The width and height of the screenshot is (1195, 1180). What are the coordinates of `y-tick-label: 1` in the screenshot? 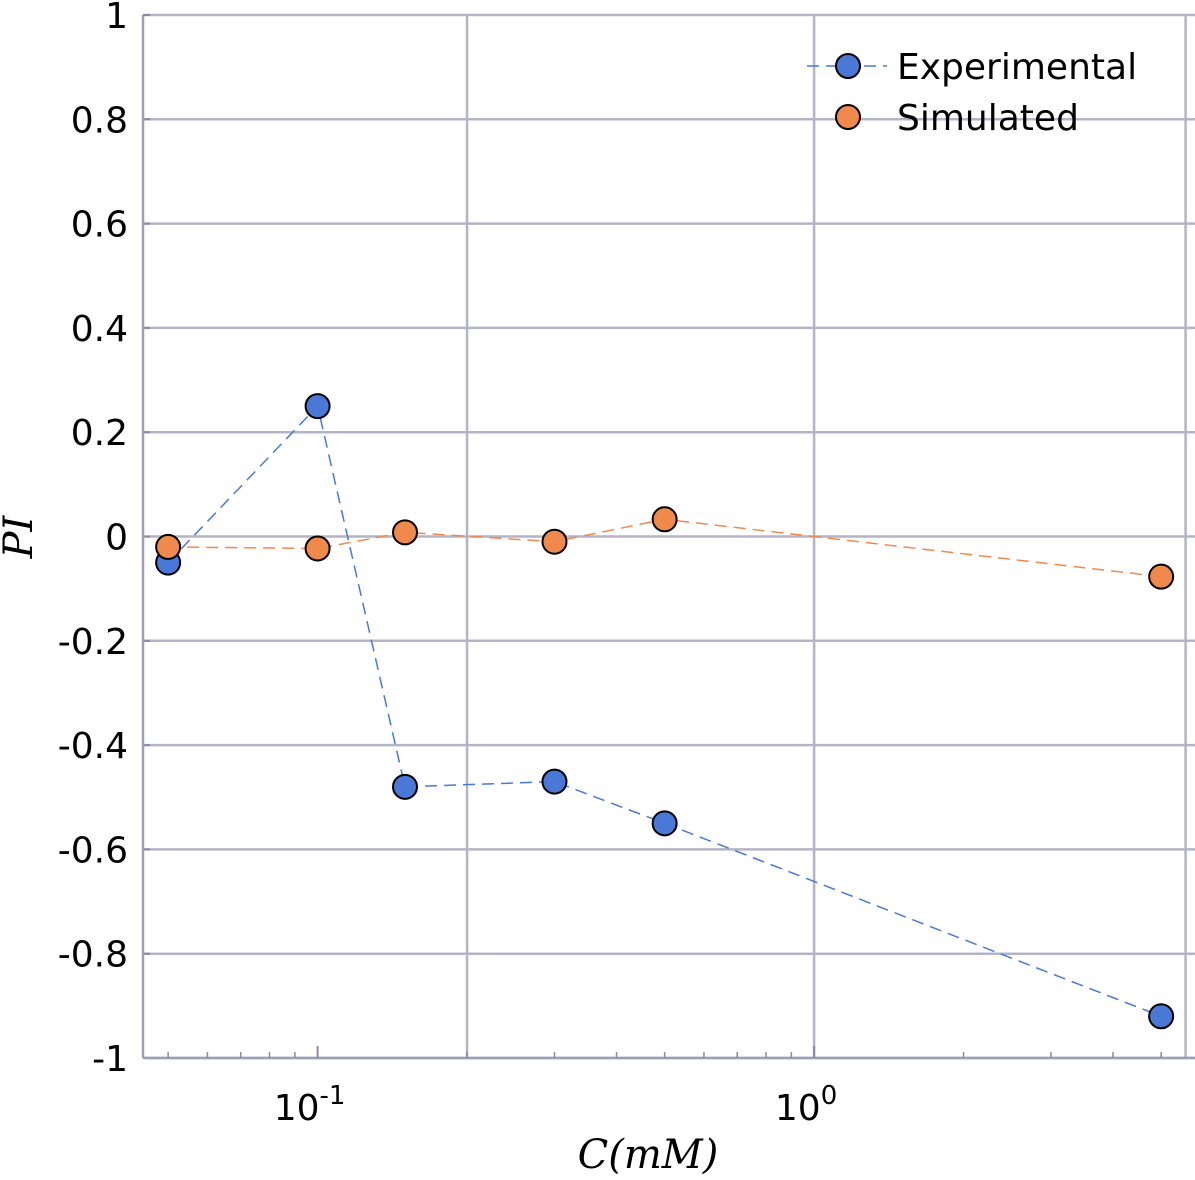 It's located at (116, 18).